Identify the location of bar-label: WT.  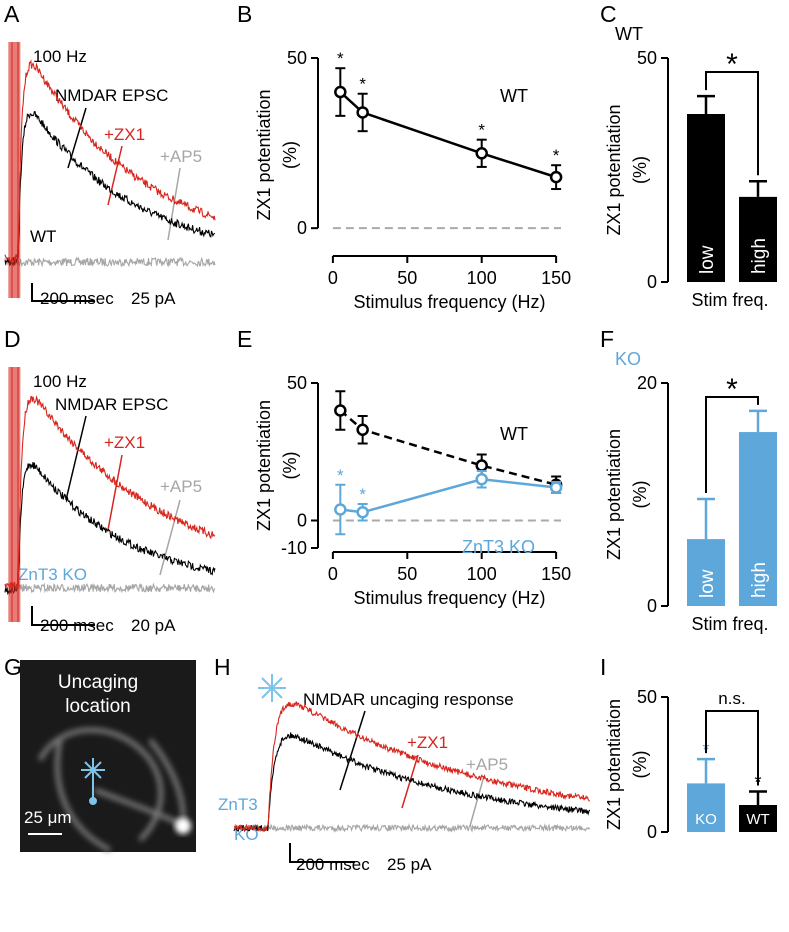
(757, 819).